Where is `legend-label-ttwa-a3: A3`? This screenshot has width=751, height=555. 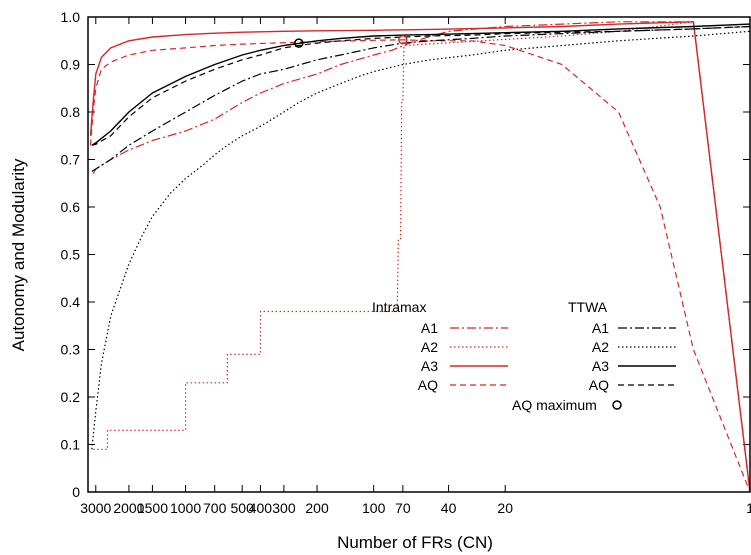
legend-label-ttwa-a3: A3 is located at coordinates (600, 366).